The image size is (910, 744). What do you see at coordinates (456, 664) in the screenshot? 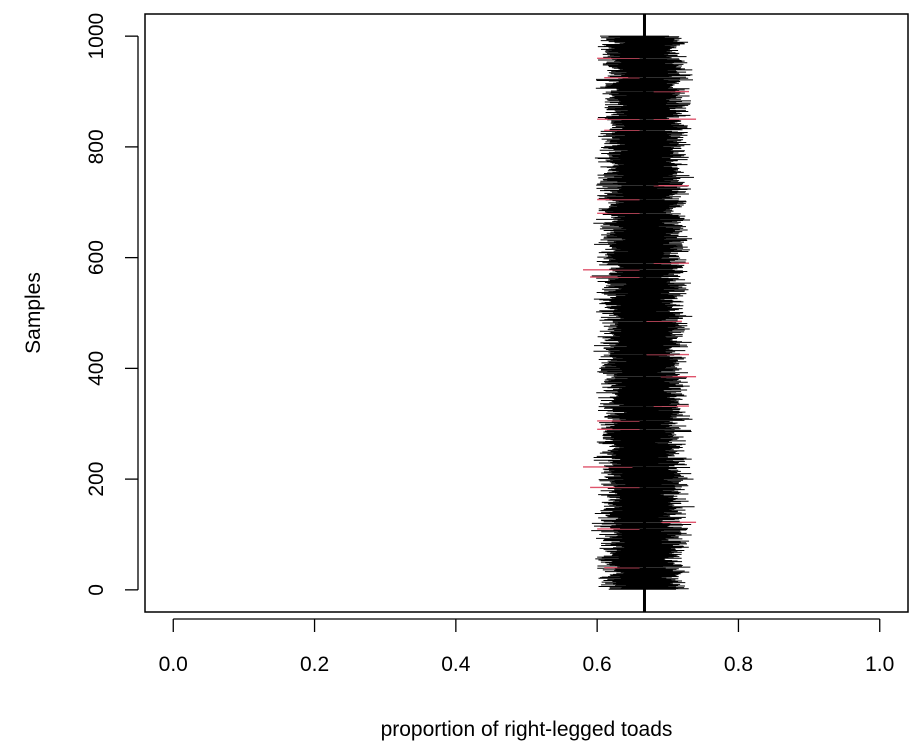
I see `x-tick-label: 0.4` at bounding box center [456, 664].